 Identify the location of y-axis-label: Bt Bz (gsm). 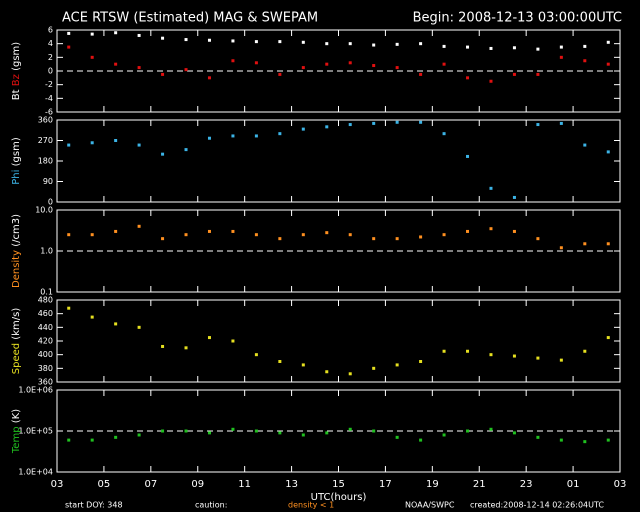
(16, 71).